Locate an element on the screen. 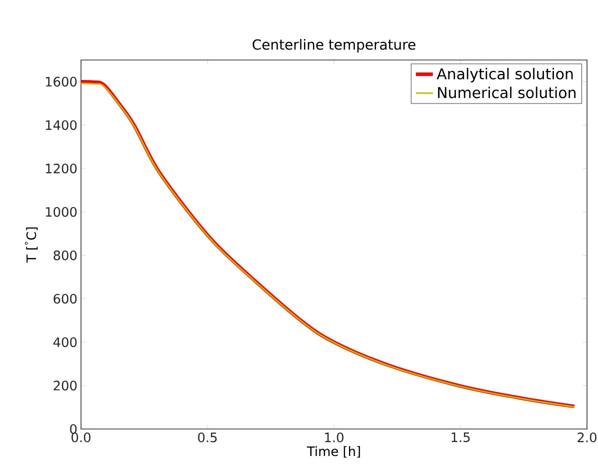 This screenshot has width=598, height=475. legend-label: Analytical solution is located at coordinates (504, 75).